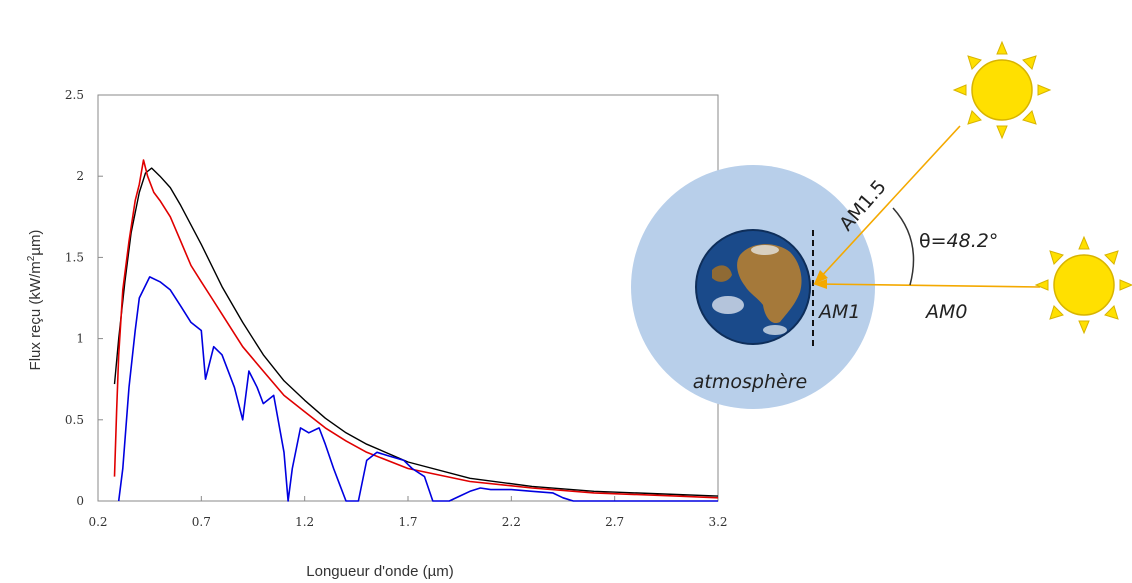 The width and height of the screenshot is (1132, 583). What do you see at coordinates (614, 522) in the screenshot?
I see `x-tick-label: 2.7` at bounding box center [614, 522].